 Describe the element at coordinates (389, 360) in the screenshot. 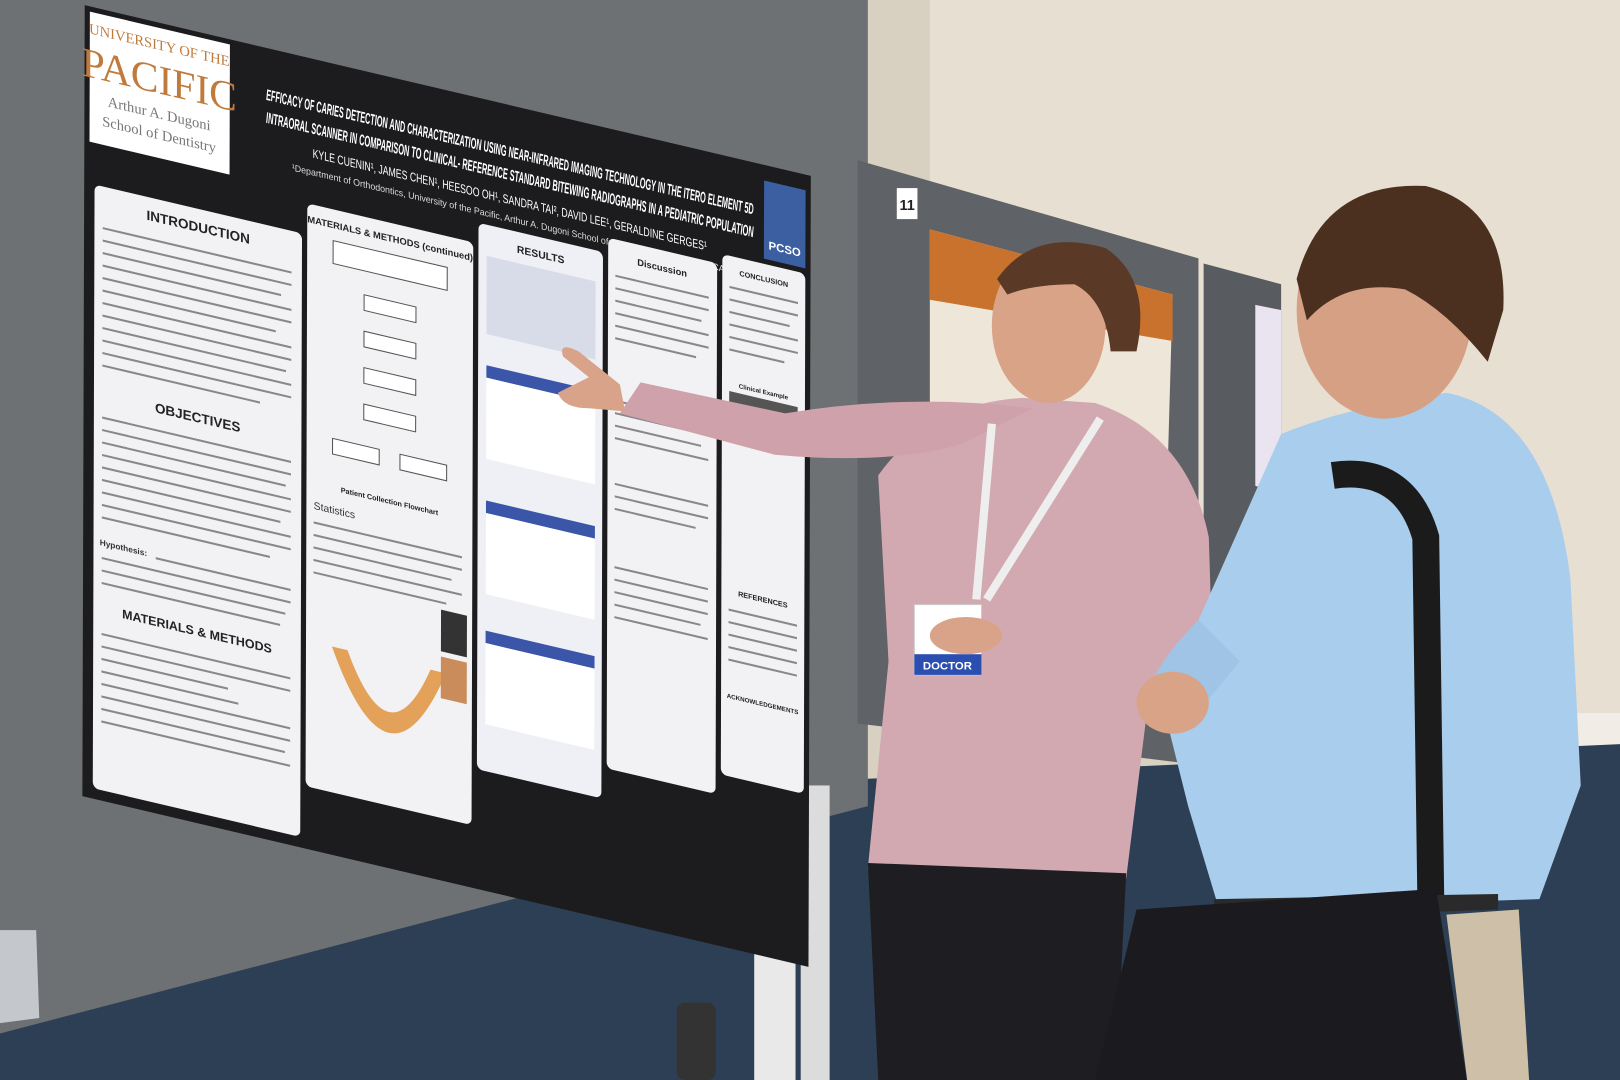

I see `flowchart` at that location.